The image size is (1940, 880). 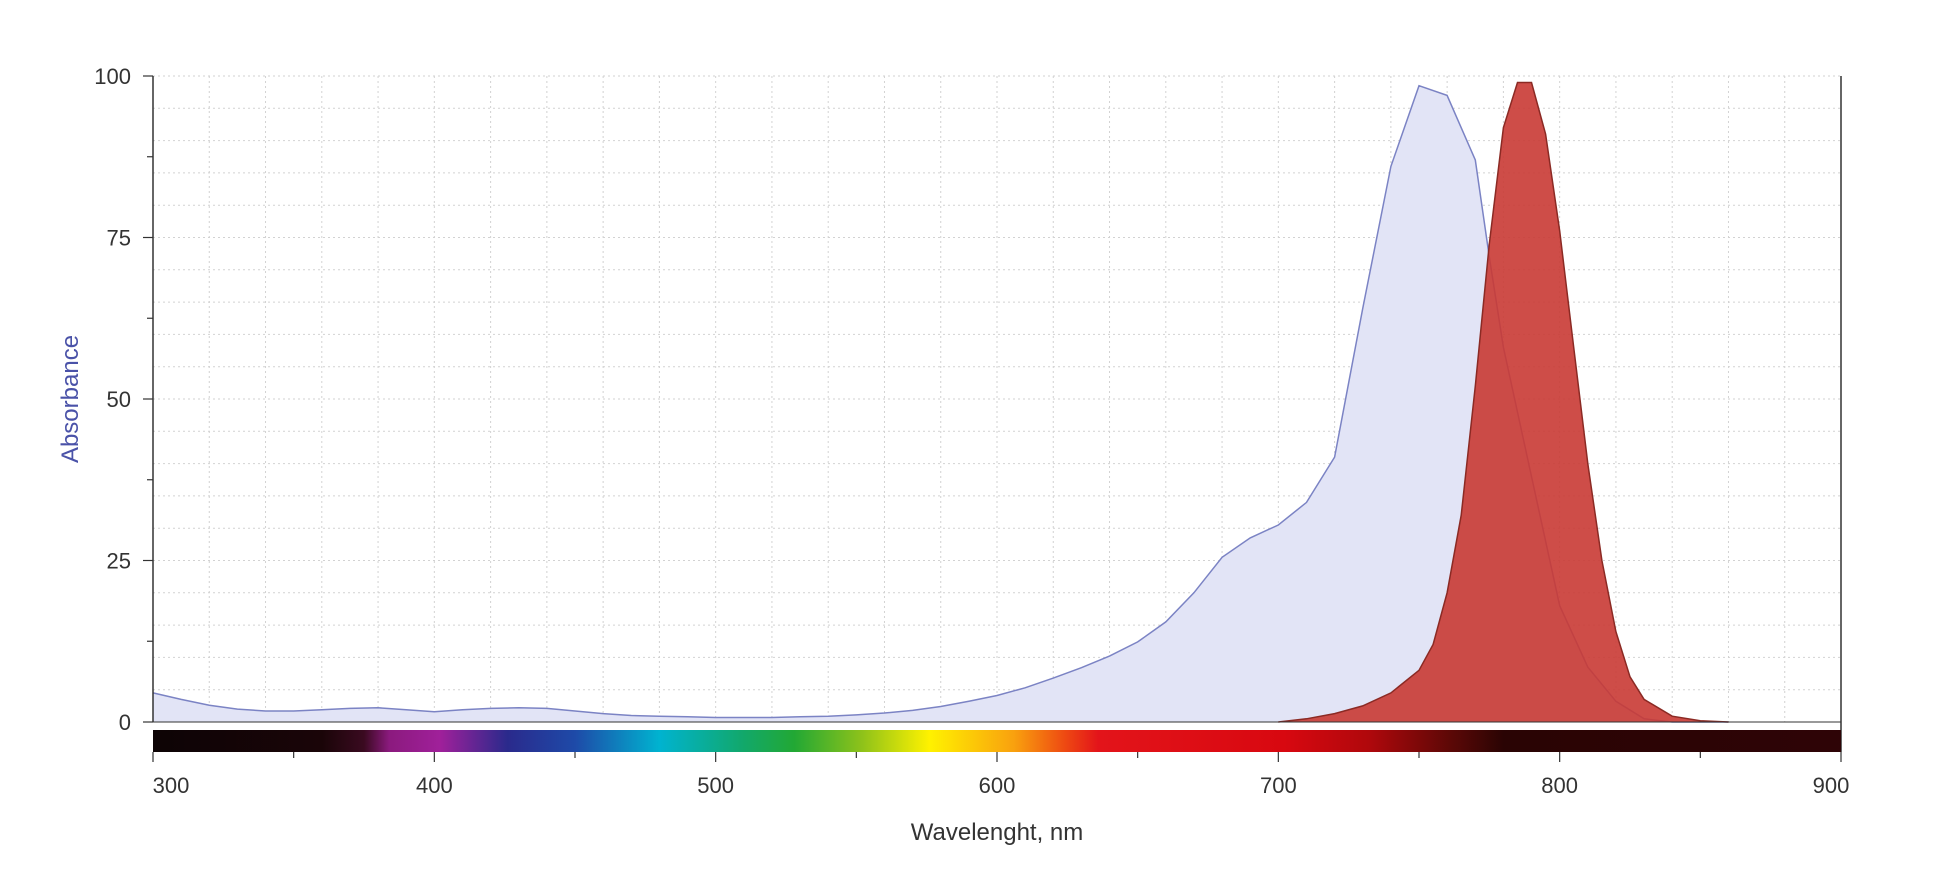 What do you see at coordinates (70, 399) in the screenshot?
I see `y-axis-label: Absorbance` at bounding box center [70, 399].